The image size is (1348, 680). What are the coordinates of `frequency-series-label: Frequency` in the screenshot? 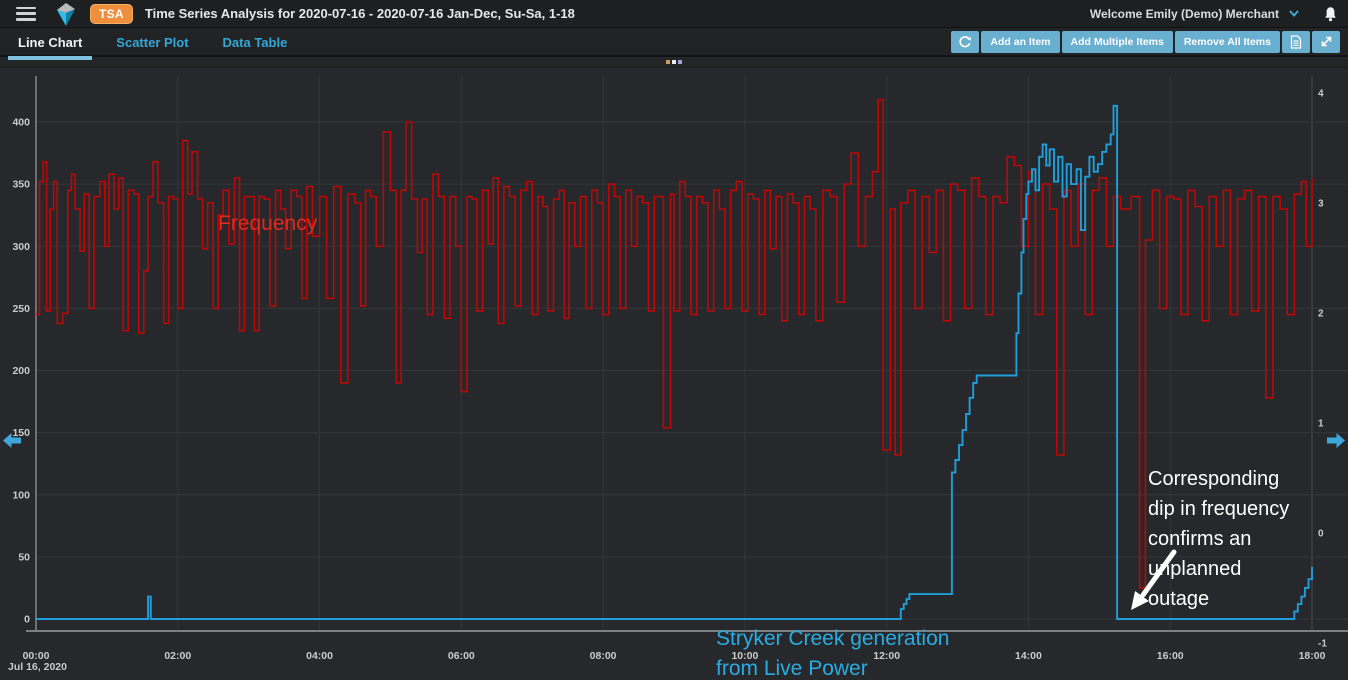 It's located at (268, 223).